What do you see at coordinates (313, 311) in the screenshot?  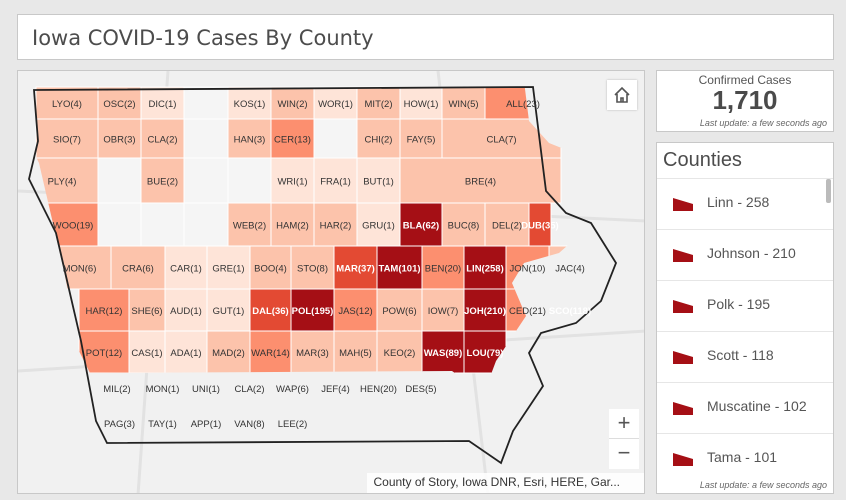 I see `county-label: POL(195)` at bounding box center [313, 311].